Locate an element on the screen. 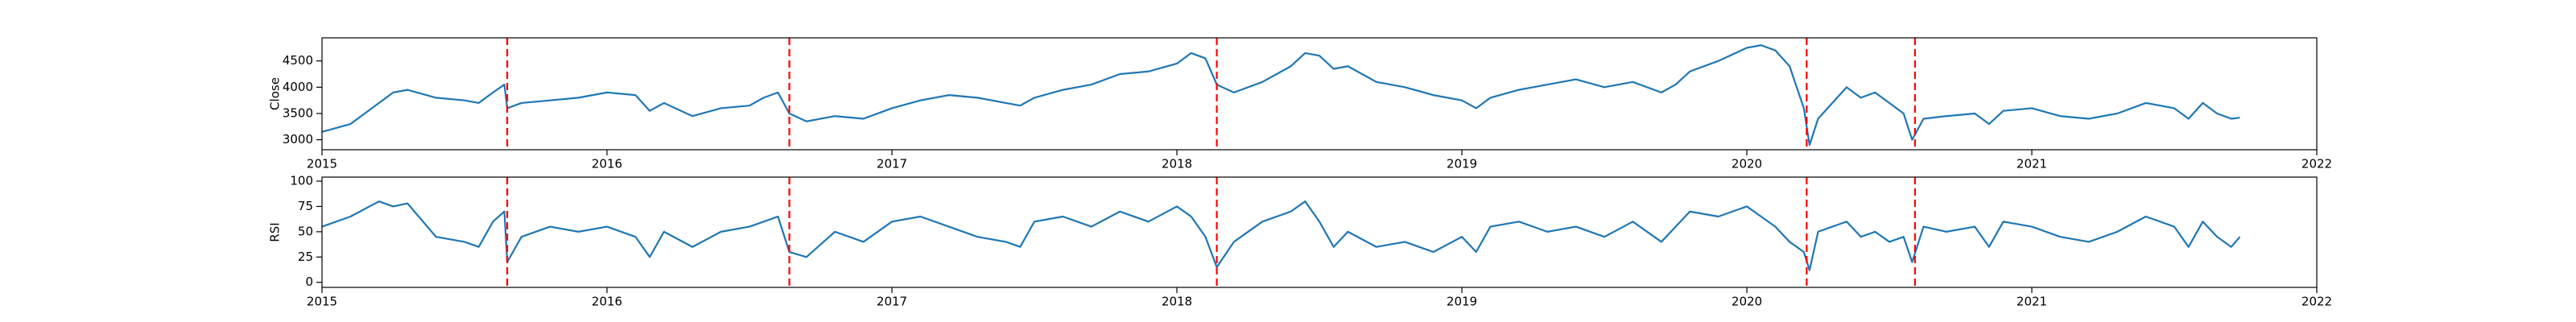  y-tick-label: 0 is located at coordinates (309, 282).